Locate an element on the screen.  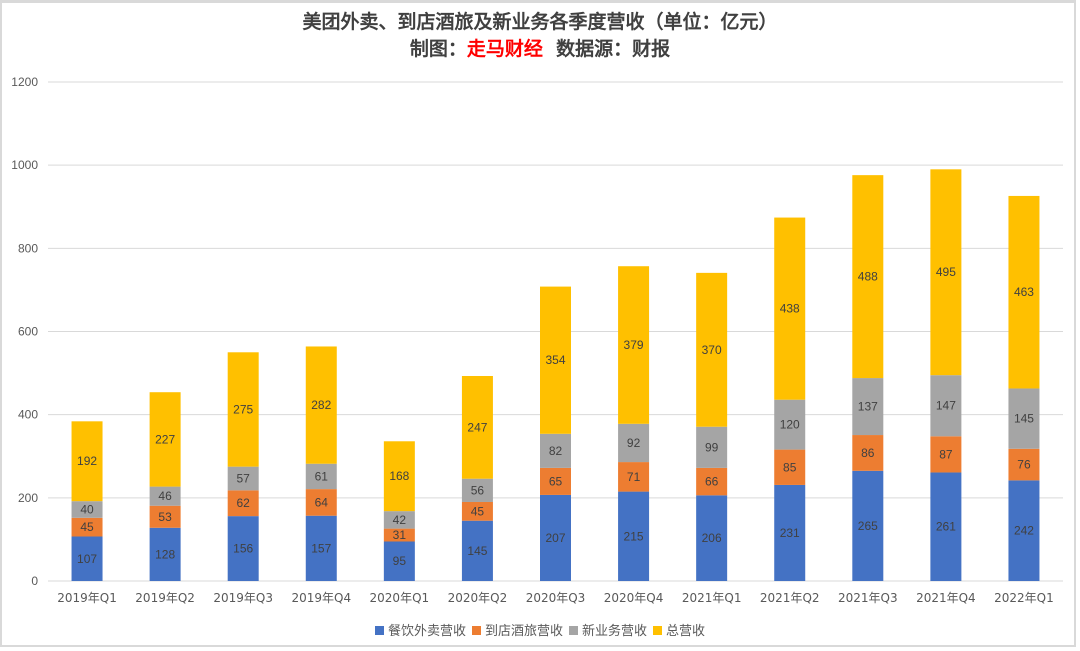
x-tick-label: 2021年Q1 is located at coordinates (712, 598).